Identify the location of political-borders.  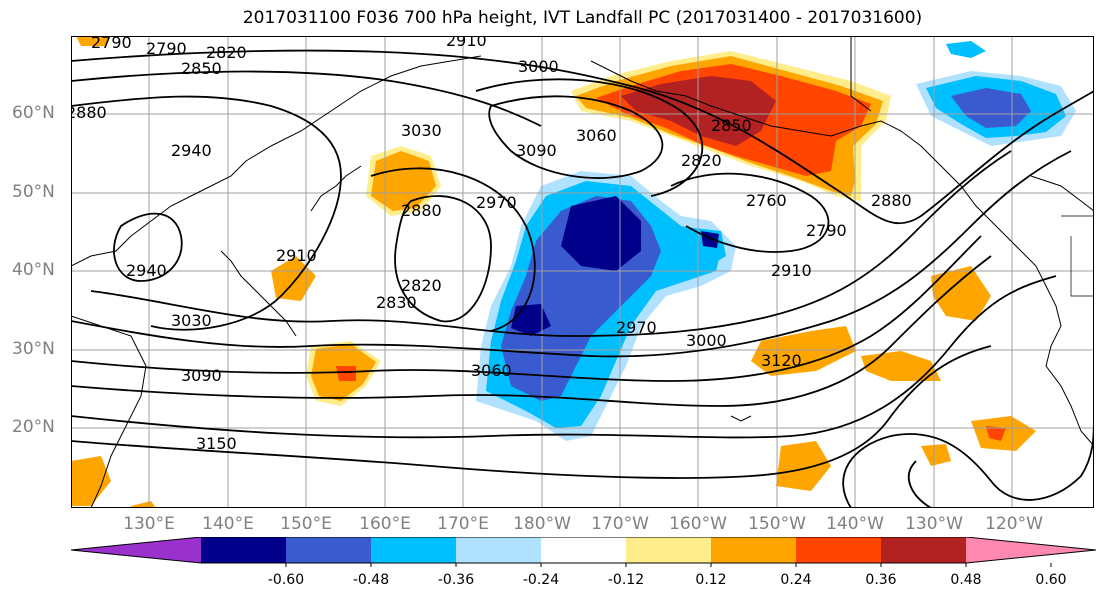
(972, 166).